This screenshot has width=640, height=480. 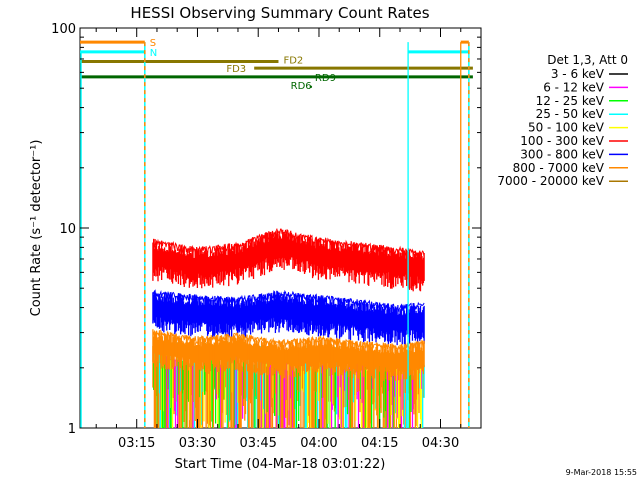 What do you see at coordinates (301, 86) in the screenshot?
I see `interval-label-rd6: RD6` at bounding box center [301, 86].